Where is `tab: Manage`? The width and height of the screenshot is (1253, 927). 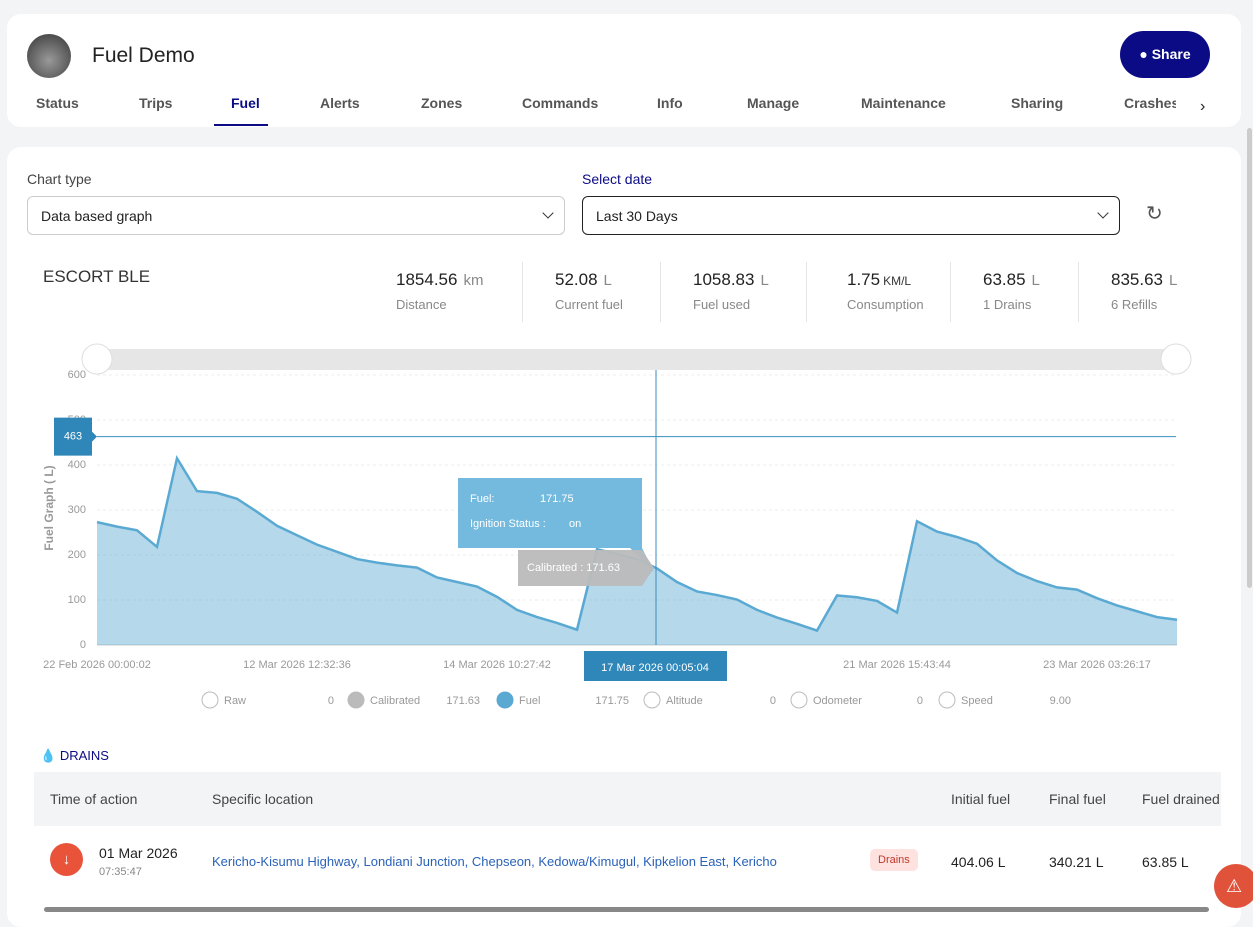 tab: Manage is located at coordinates (773, 103).